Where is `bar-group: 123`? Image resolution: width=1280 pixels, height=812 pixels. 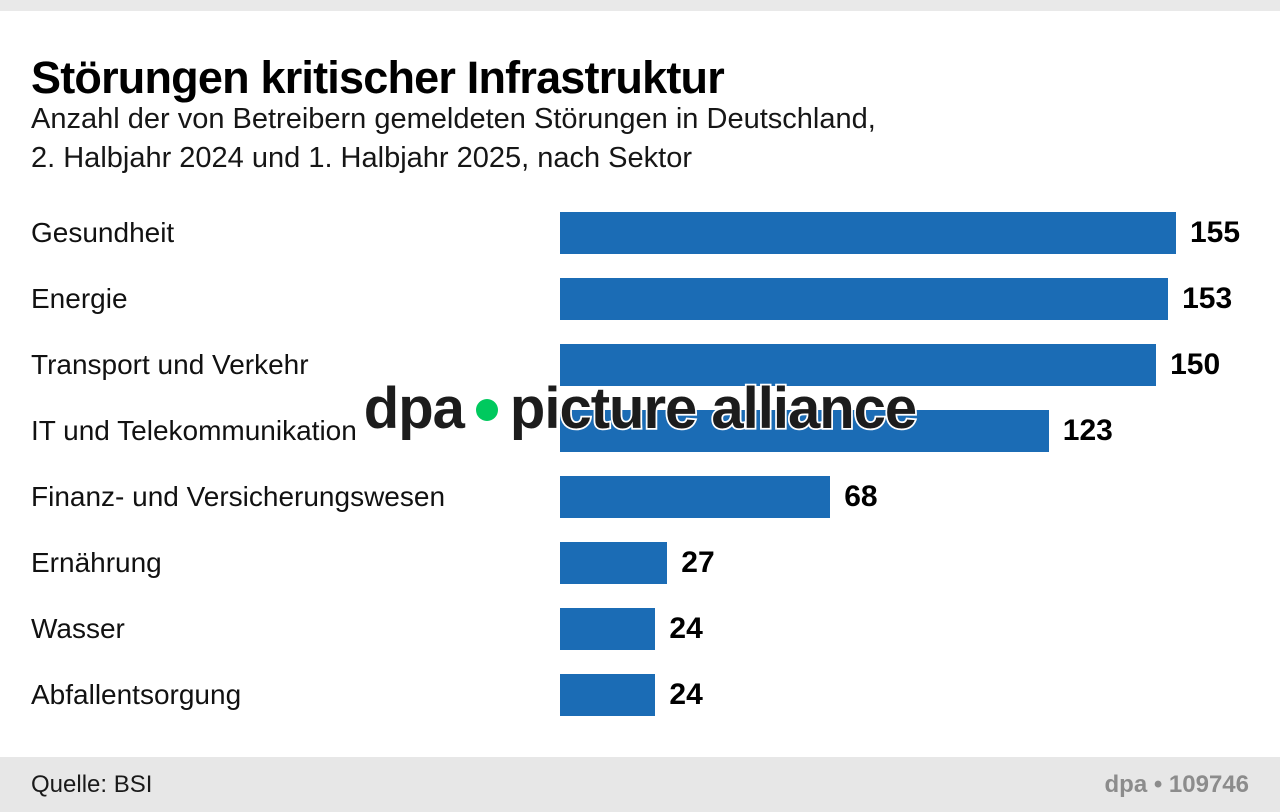
bar-group: 123 is located at coordinates (836, 431).